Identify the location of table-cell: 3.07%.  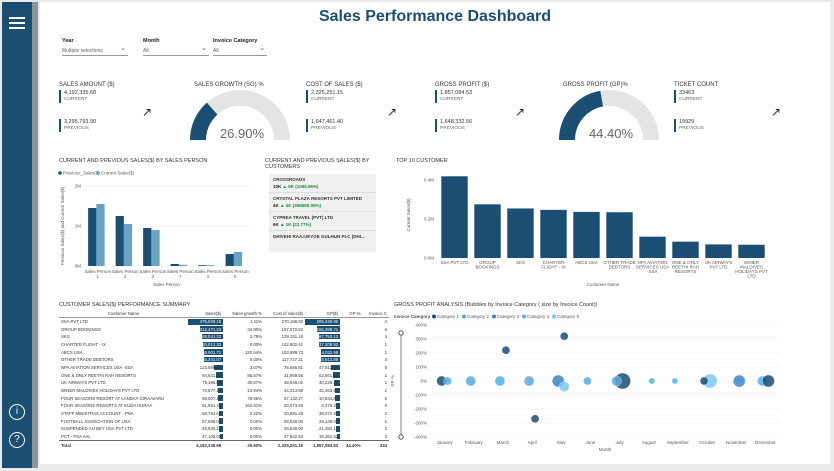
(255, 367).